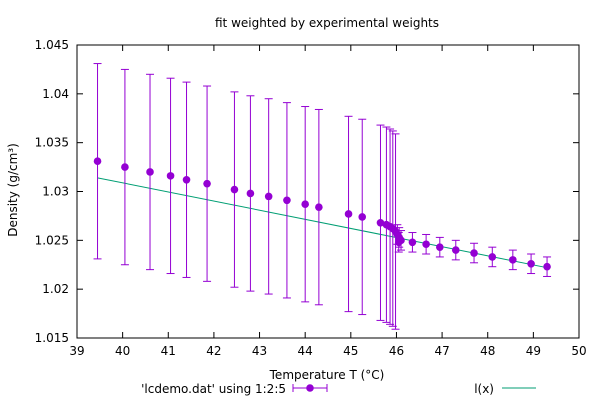 This screenshot has height=400, width=600. I want to click on y-tick-label: 1.02, so click(55, 289).